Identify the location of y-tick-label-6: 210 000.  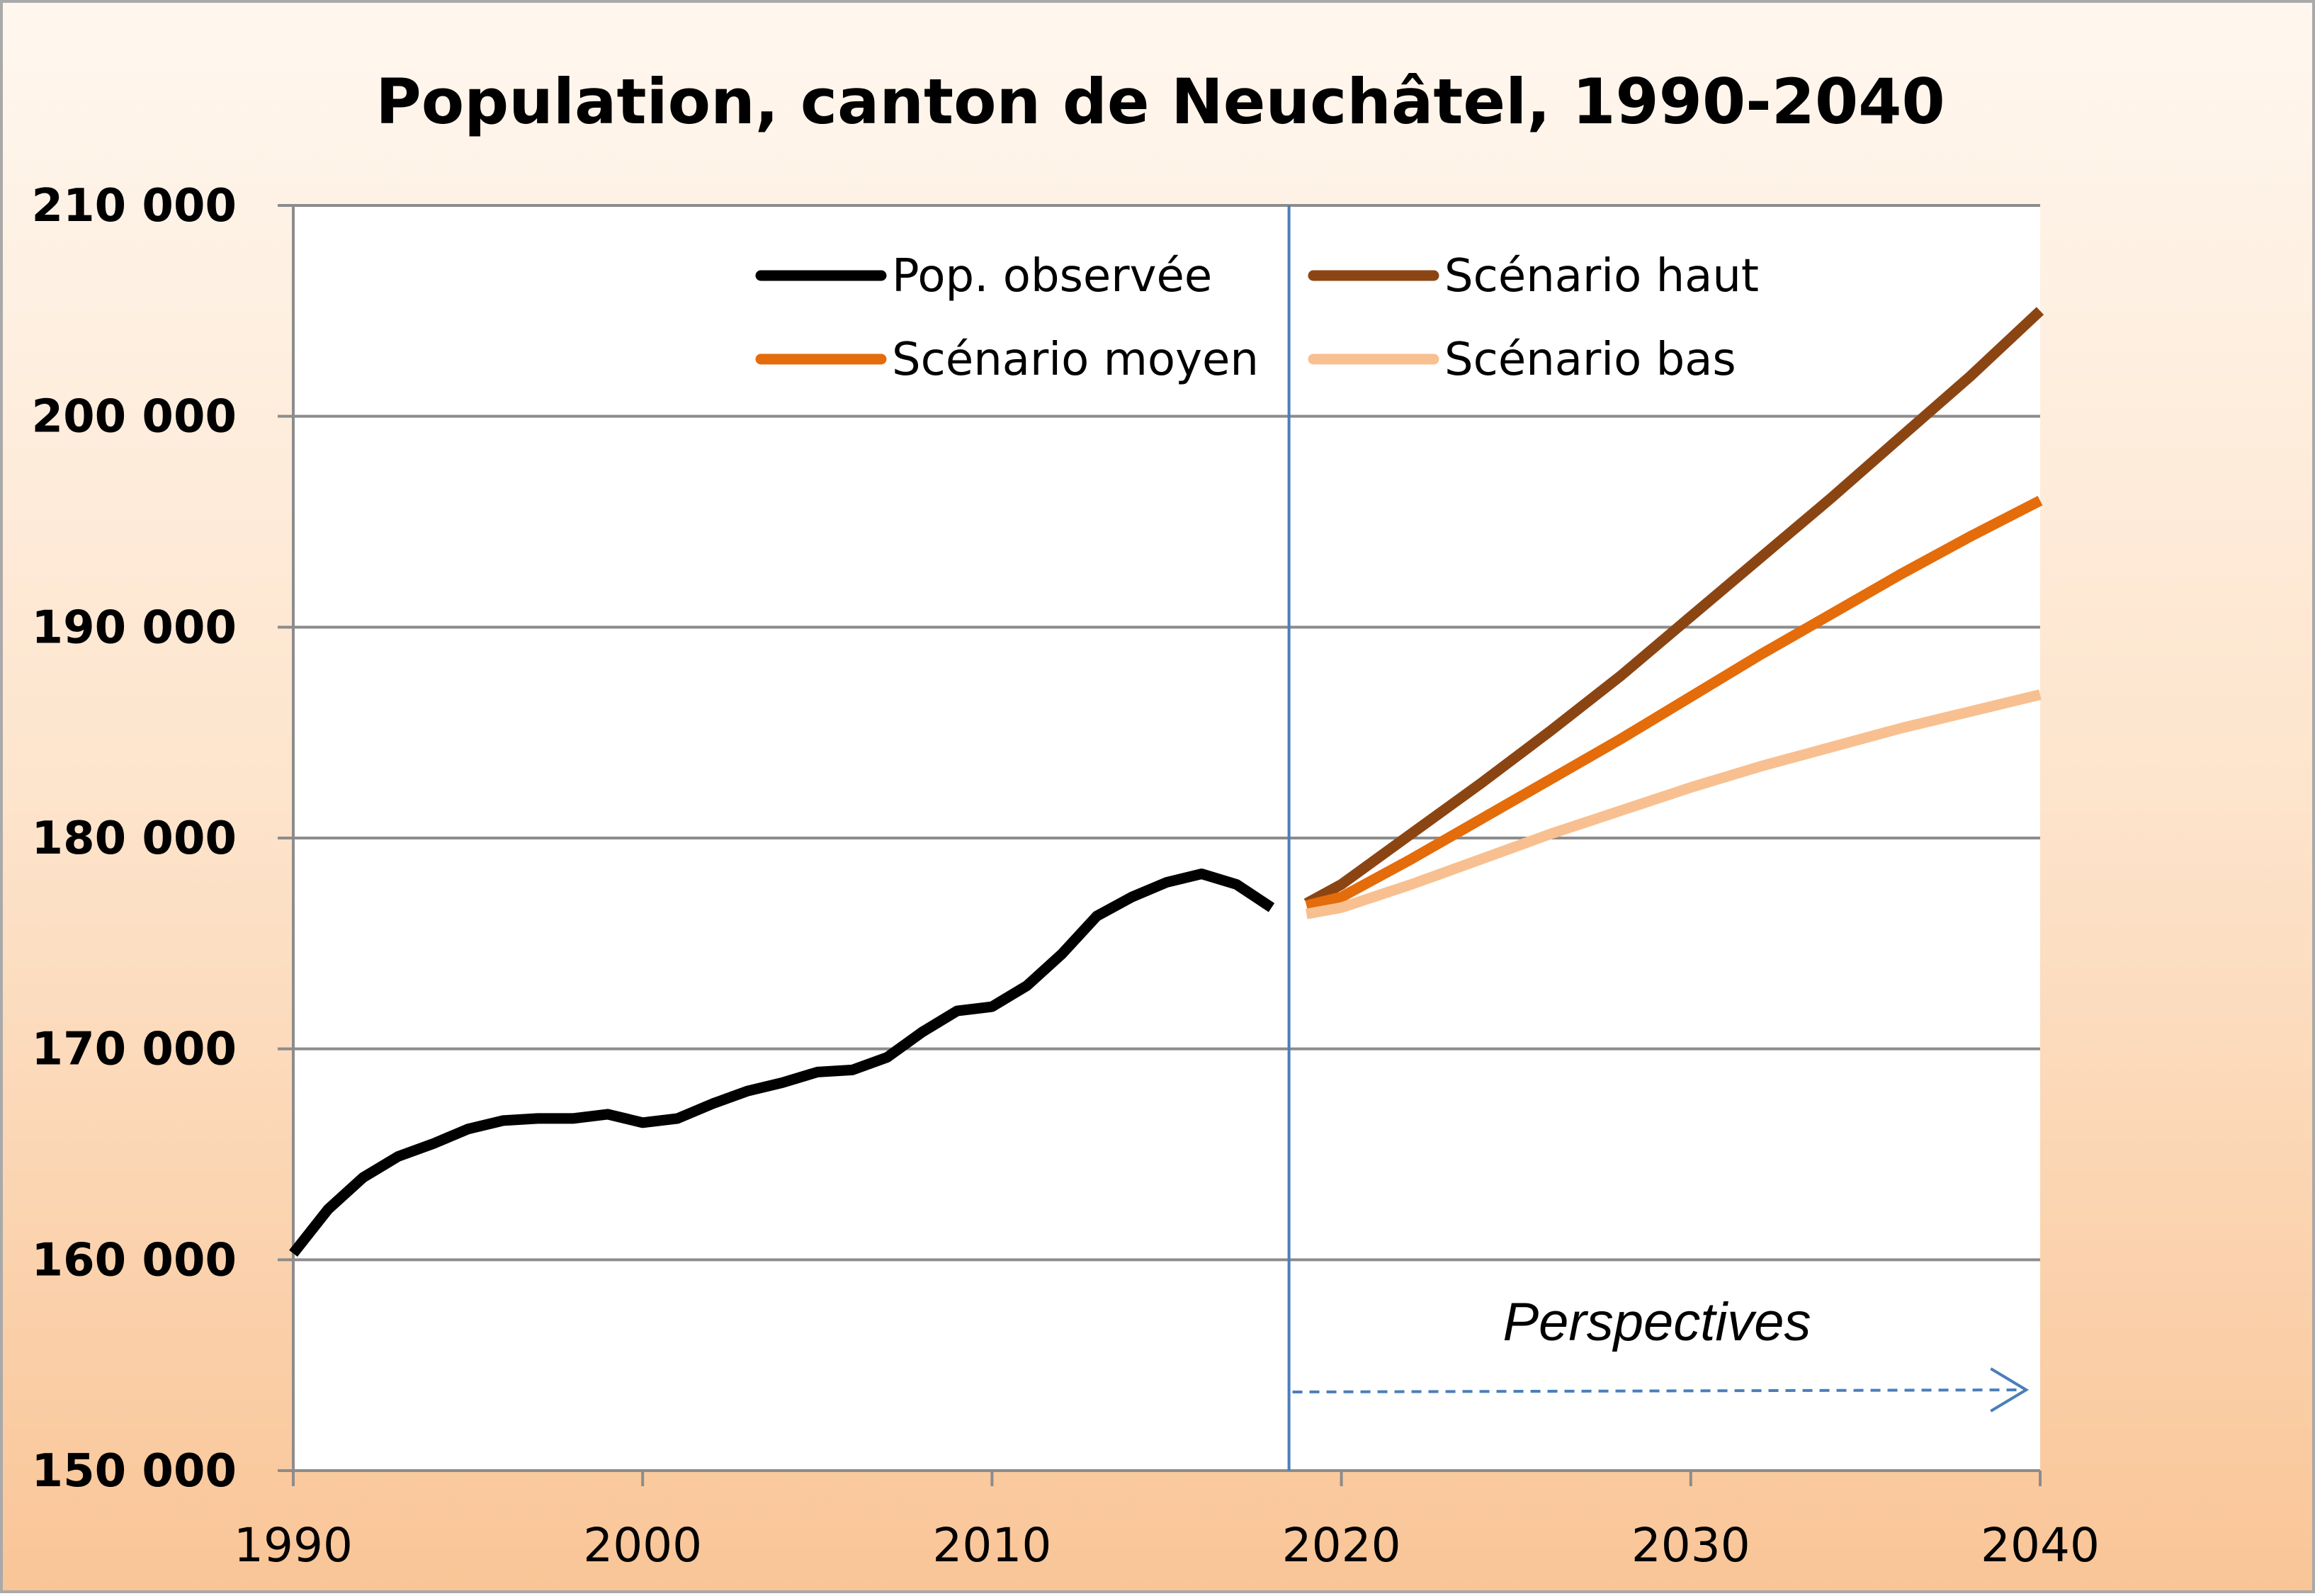
(135, 206).